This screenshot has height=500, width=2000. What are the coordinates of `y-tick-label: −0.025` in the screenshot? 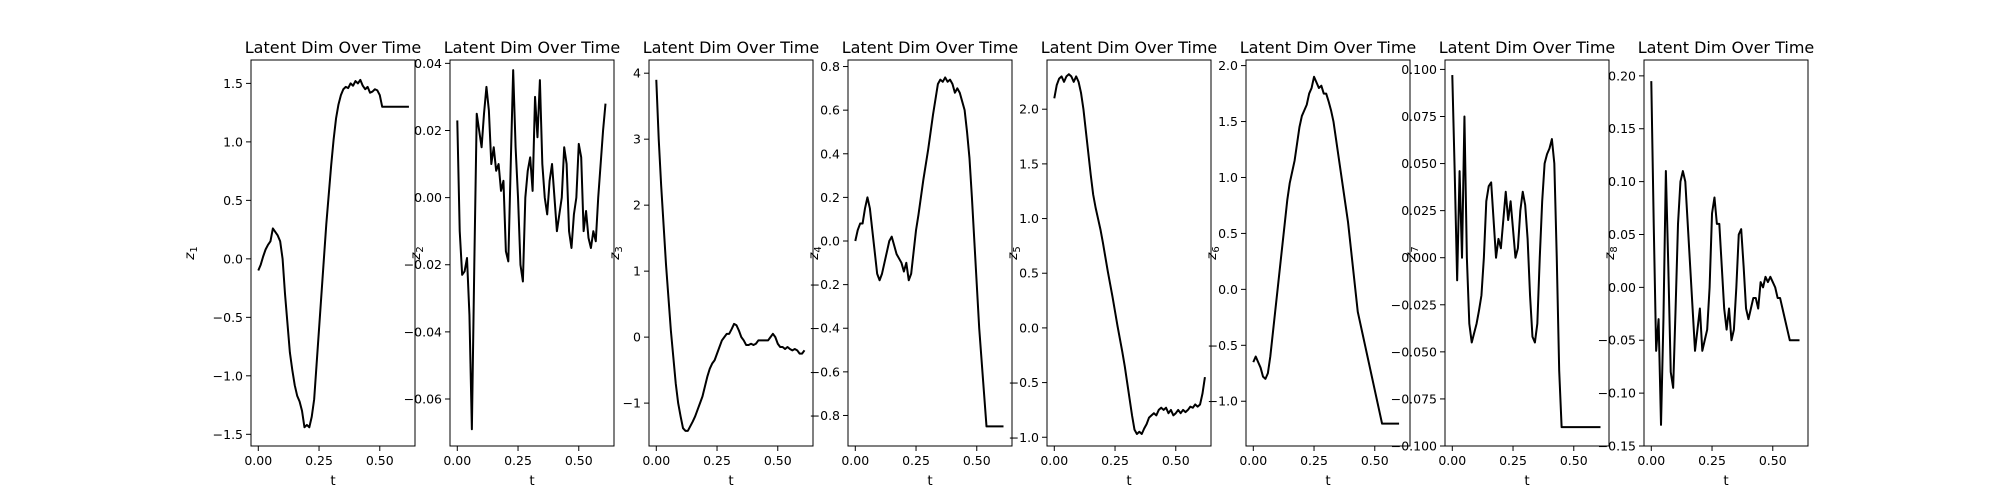 It's located at (1414, 304).